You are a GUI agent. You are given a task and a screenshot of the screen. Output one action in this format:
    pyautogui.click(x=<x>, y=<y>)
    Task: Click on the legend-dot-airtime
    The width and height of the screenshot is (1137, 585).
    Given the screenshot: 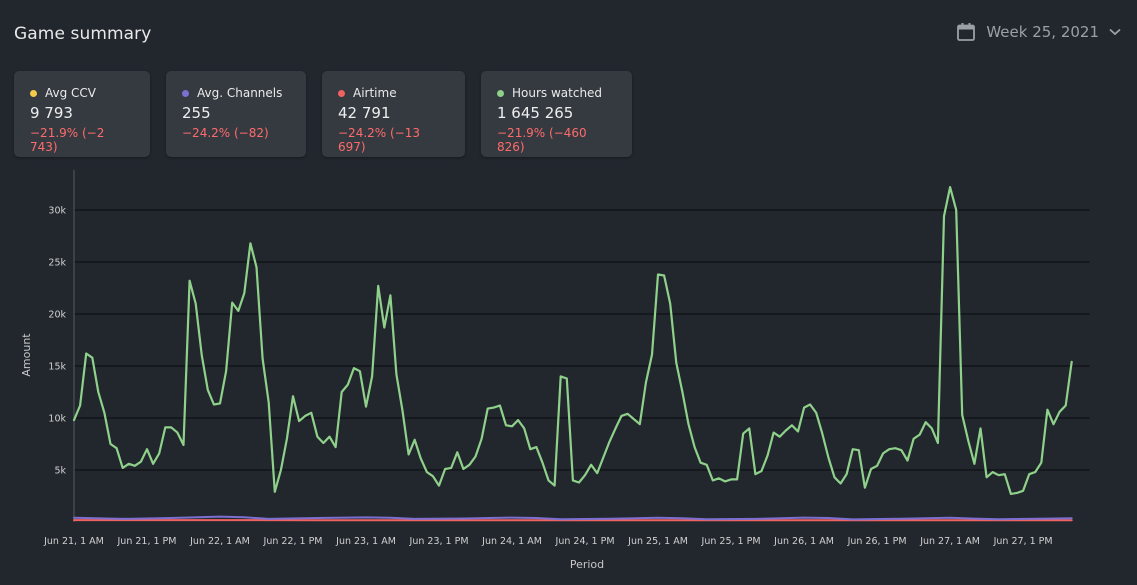 What is the action you would take?
    pyautogui.click(x=341, y=93)
    